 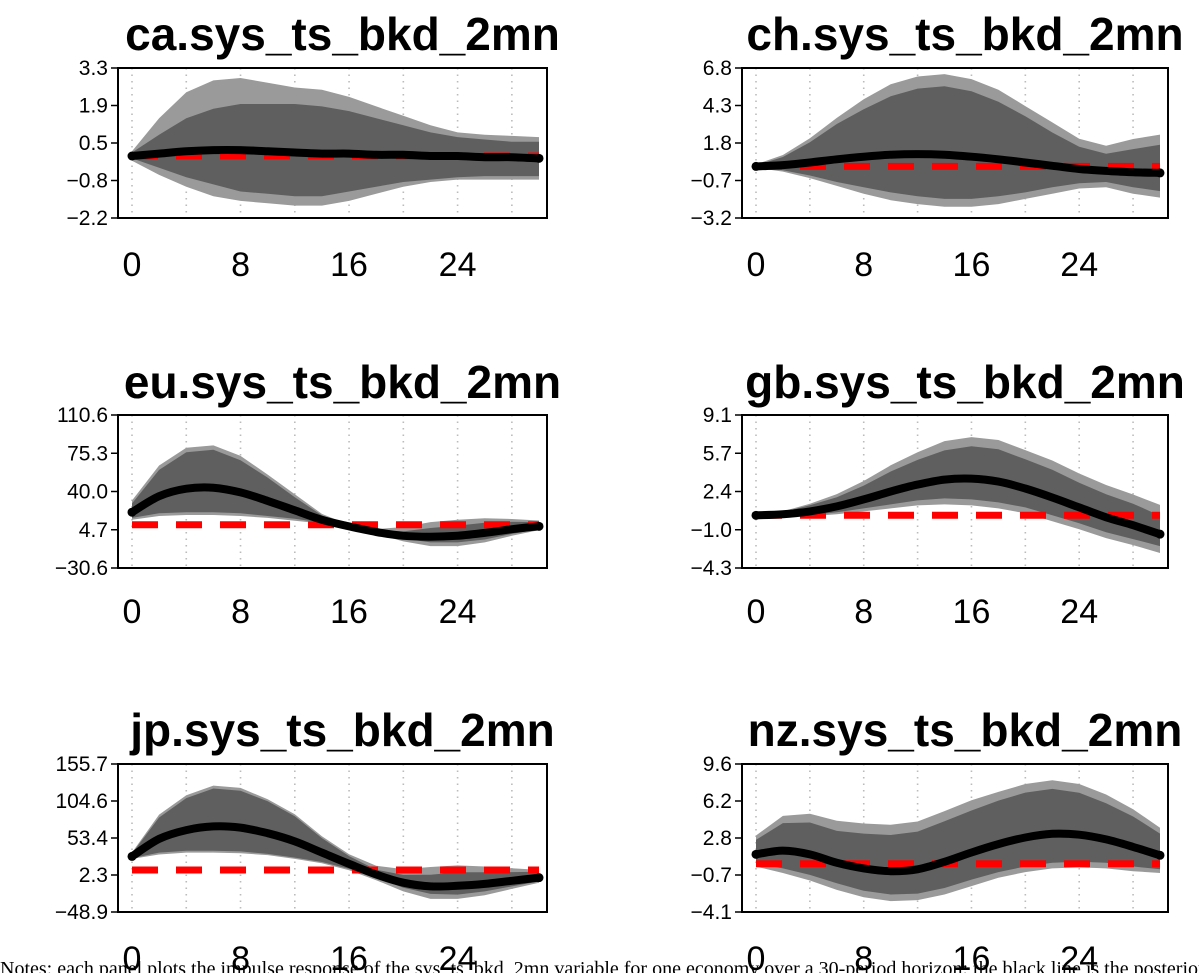 I want to click on panel-title: eu.sys_ts_bkd_2mn, so click(x=342, y=382).